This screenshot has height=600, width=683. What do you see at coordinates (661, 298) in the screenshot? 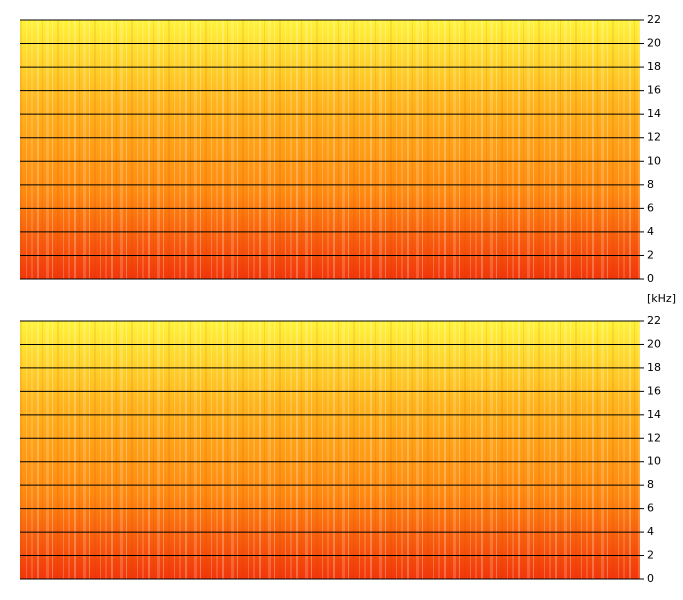
I see `y-axis-unit: [kHz]` at bounding box center [661, 298].